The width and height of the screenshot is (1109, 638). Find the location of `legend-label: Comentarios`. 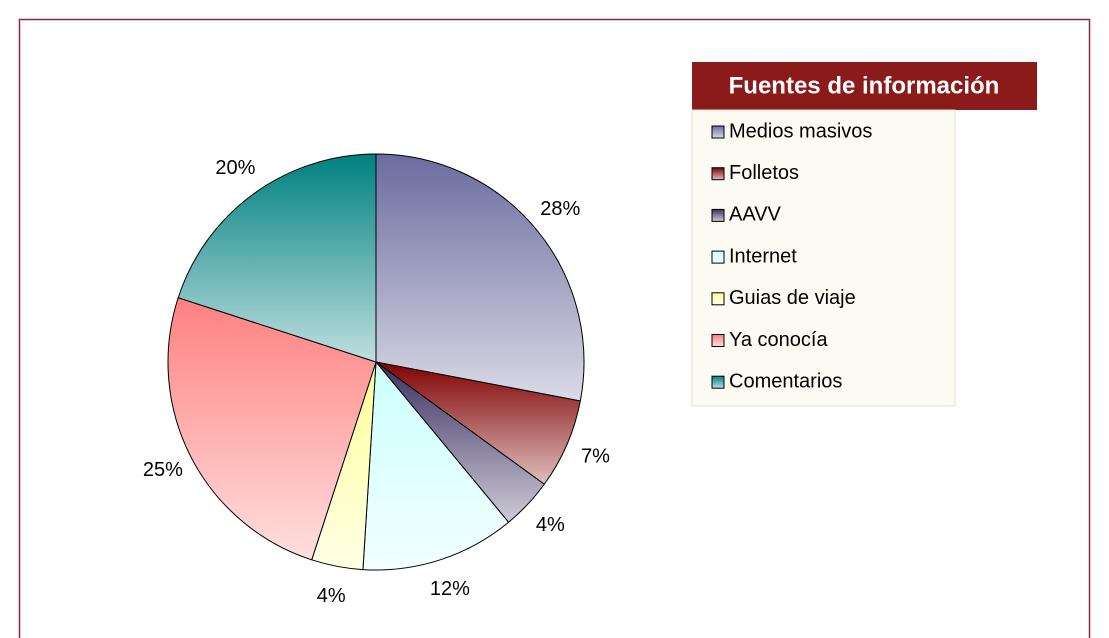

legend-label: Comentarios is located at coordinates (785, 381).